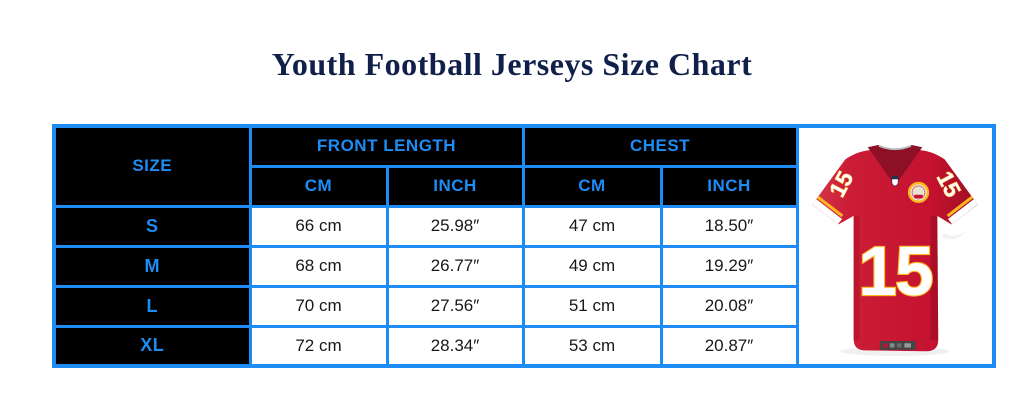 The image size is (1024, 418). I want to click on front-length-cm-value: 66 cm, so click(318, 226).